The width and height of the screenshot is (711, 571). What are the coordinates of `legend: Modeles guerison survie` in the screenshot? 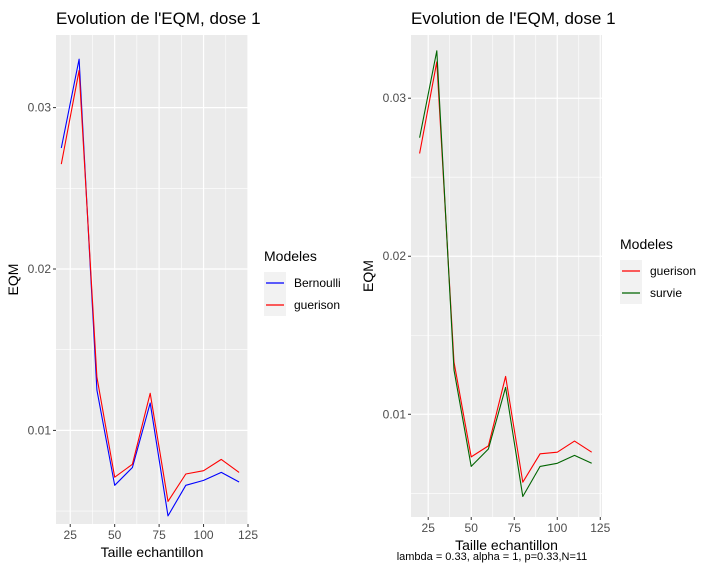 It's located at (658, 270).